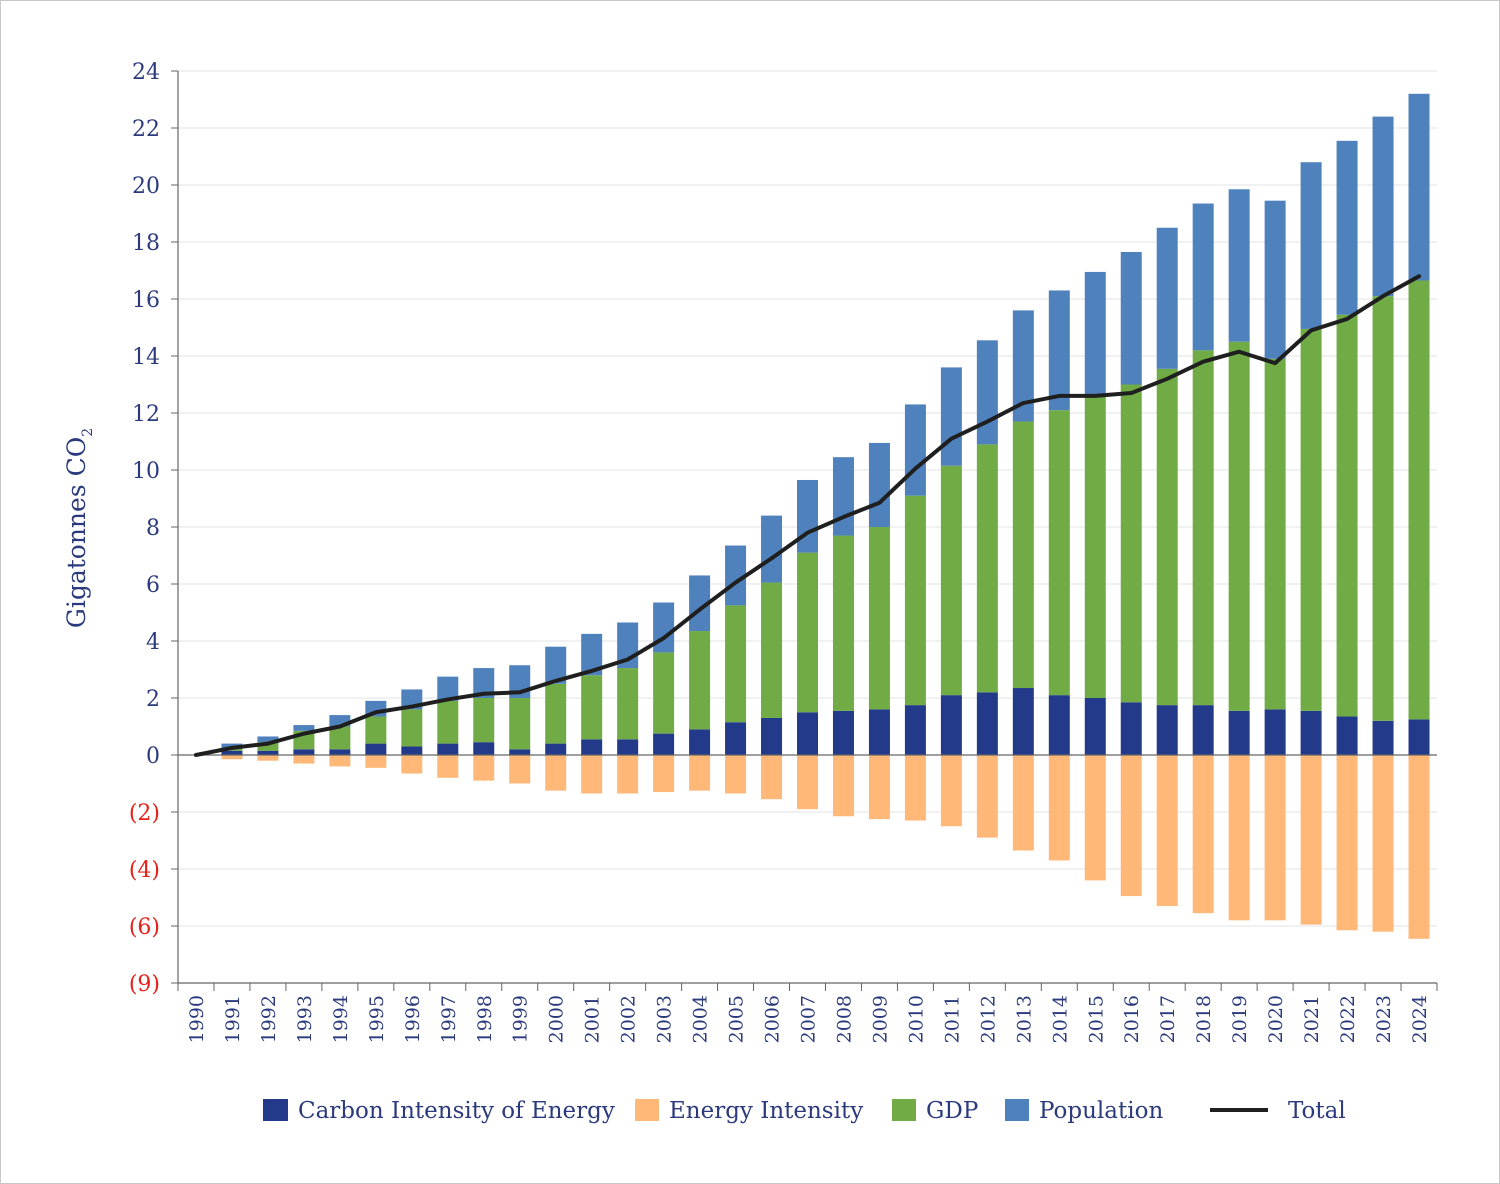 Image resolution: width=1500 pixels, height=1184 pixels. I want to click on x-tick-label: 2015, so click(1096, 1019).